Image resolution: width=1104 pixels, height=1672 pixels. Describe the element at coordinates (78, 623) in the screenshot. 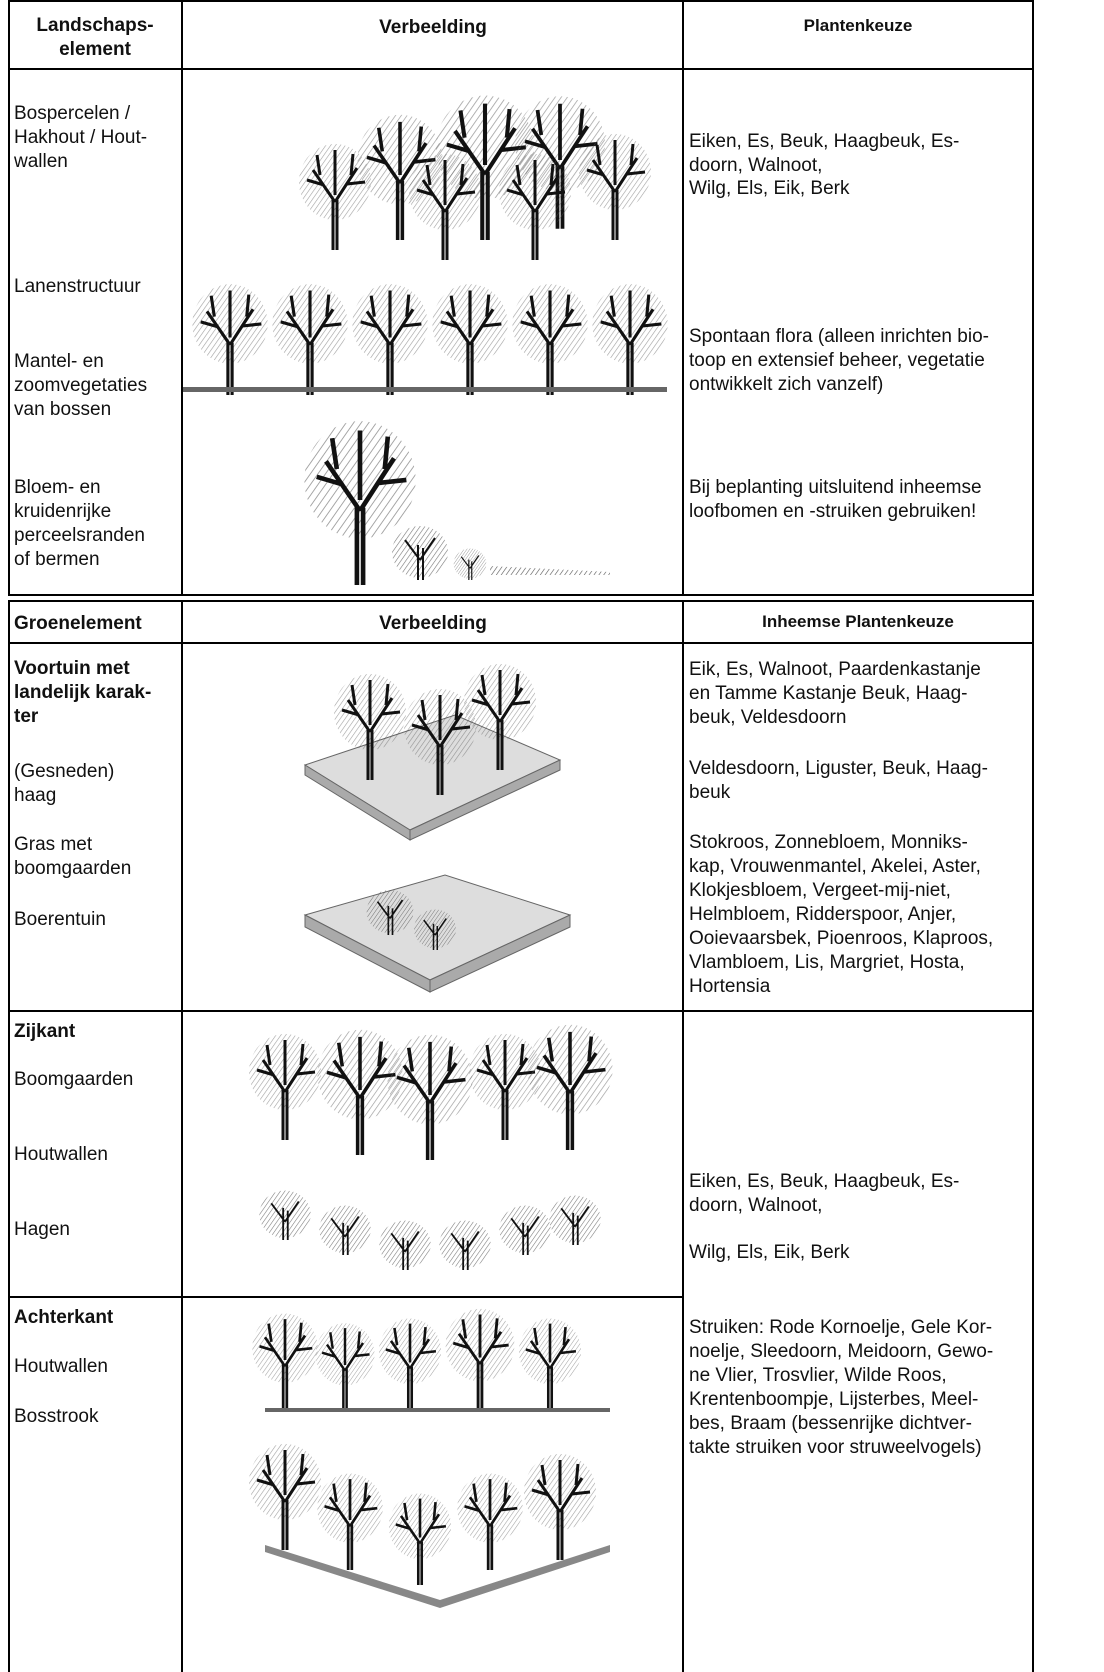

I see `column-header: Groenelement` at that location.